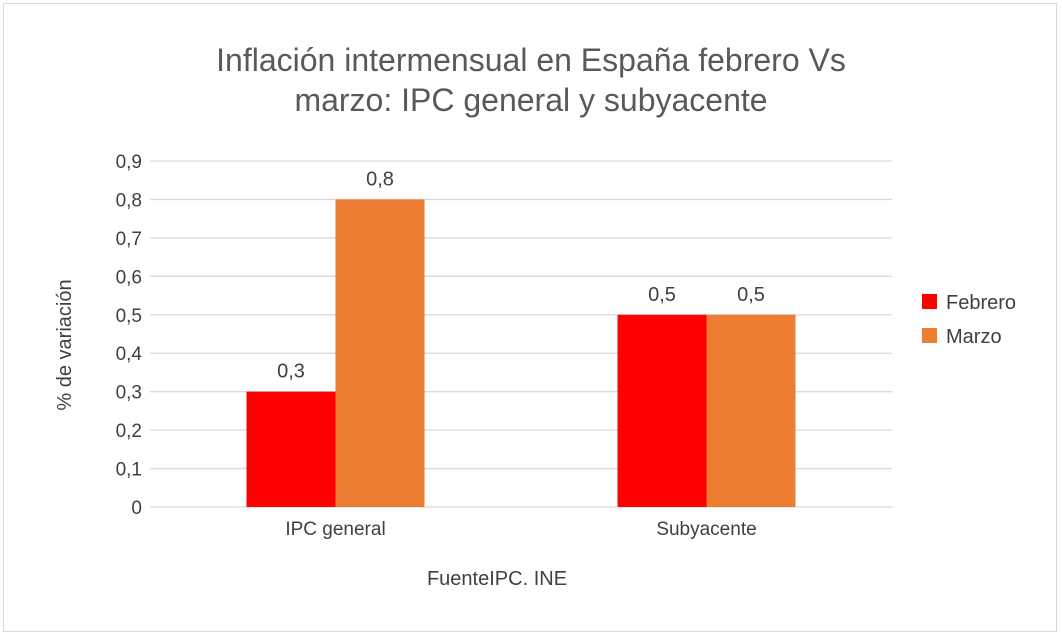  Describe the element at coordinates (129, 239) in the screenshot. I see `y-tick-label: 0,7` at that location.